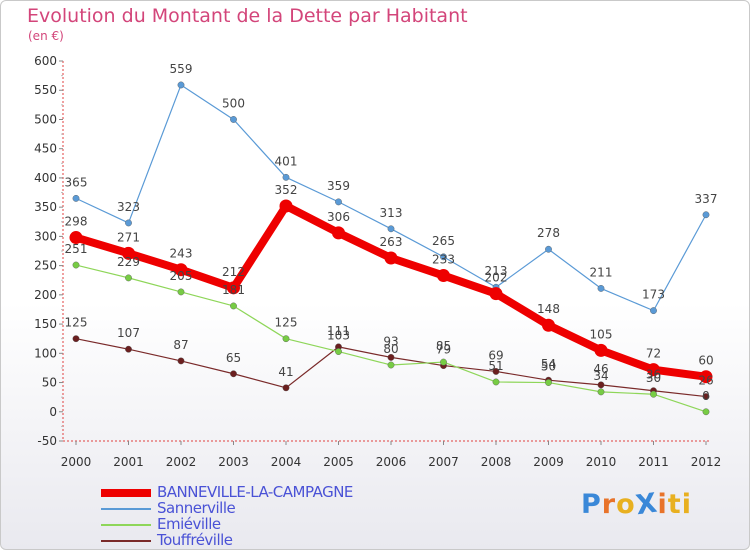  What do you see at coordinates (128, 333) in the screenshot?
I see `data-label: 107` at bounding box center [128, 333].